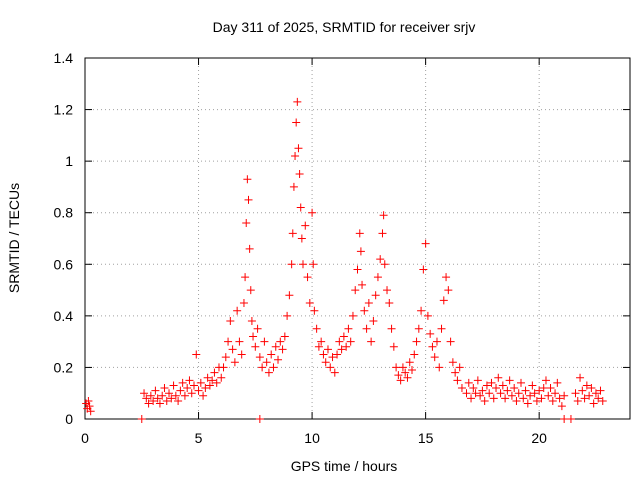  I want to click on x-tick-labels: 0 5 10 15 20, so click(314, 438).